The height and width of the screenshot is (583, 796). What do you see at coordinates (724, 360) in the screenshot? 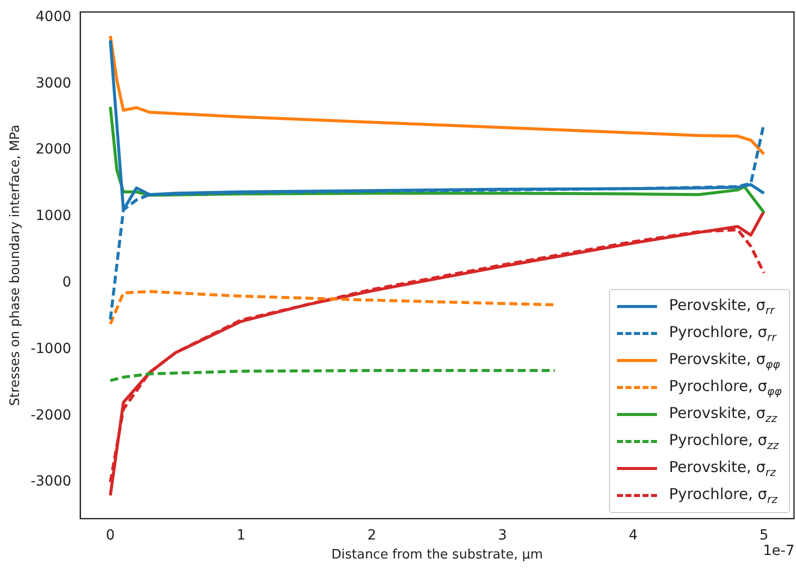
I see `legend-label: Perovskite, σ$_{φφ}$` at bounding box center [724, 360].